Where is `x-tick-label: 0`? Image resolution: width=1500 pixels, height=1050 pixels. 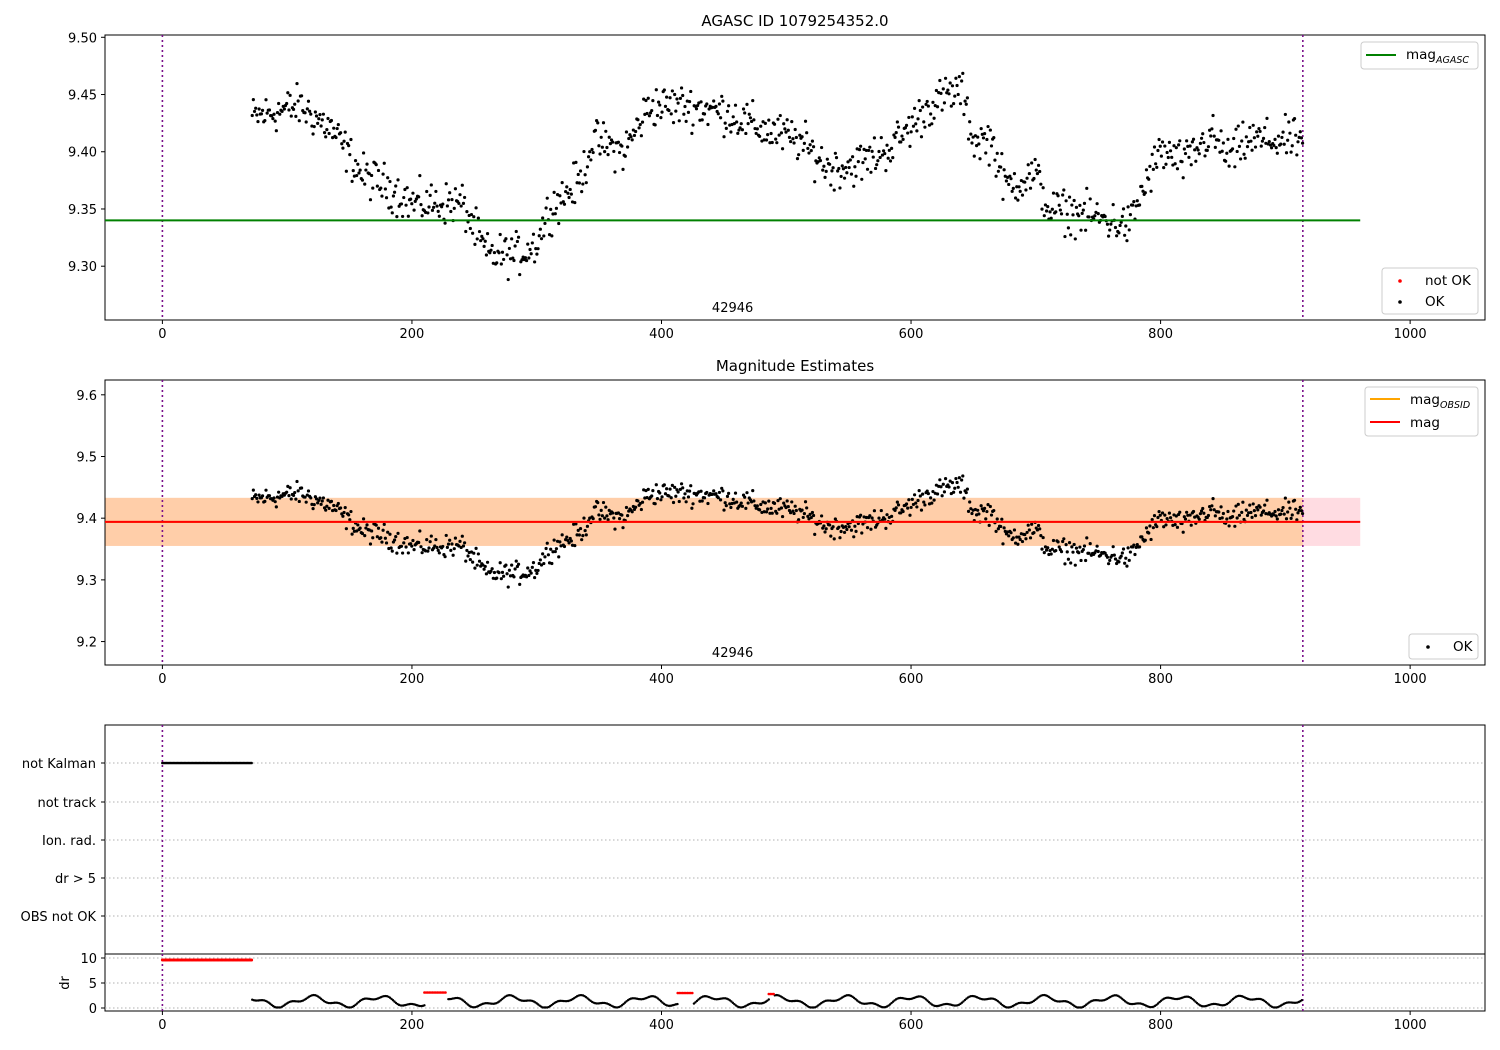
x-tick-label: 0 is located at coordinates (162, 1025).